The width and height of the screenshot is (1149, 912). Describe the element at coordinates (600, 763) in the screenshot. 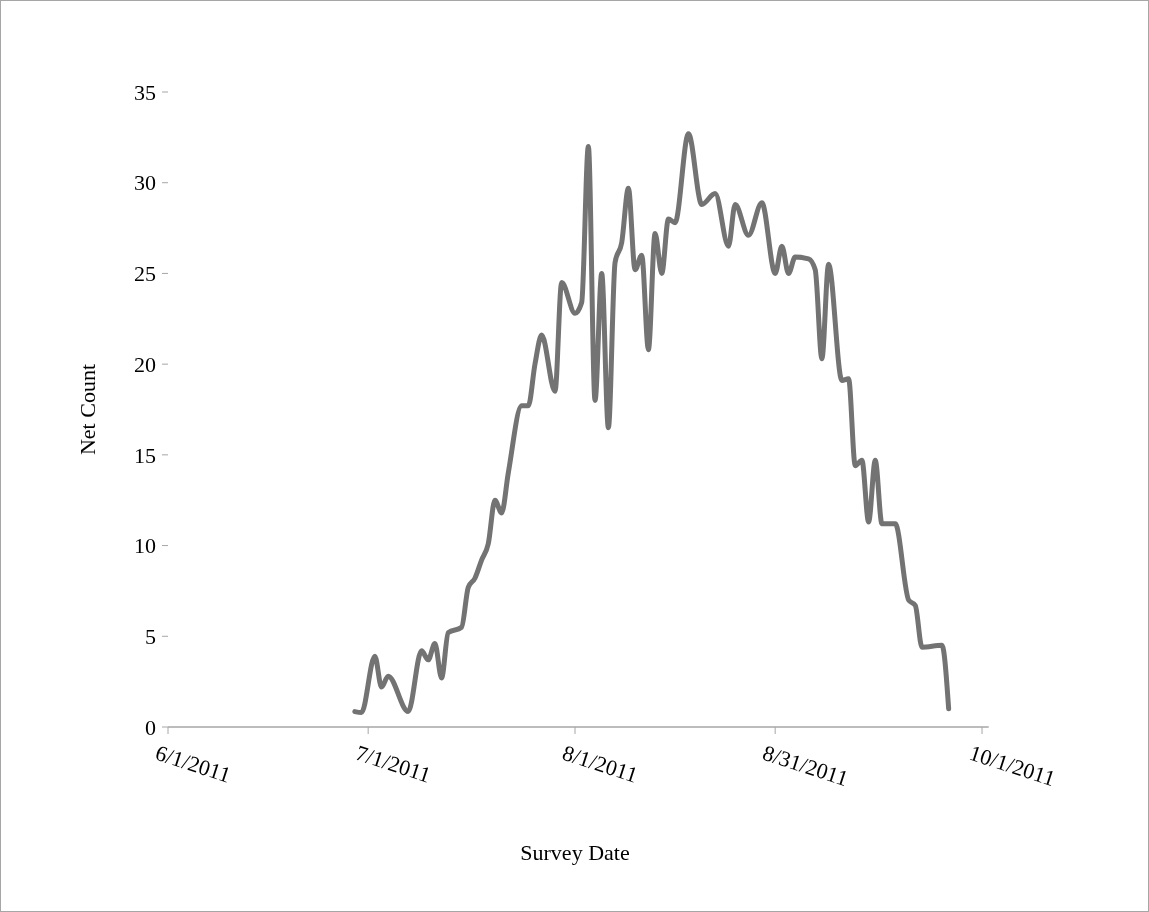

I see `x-tick-label: 8/1/2011` at that location.